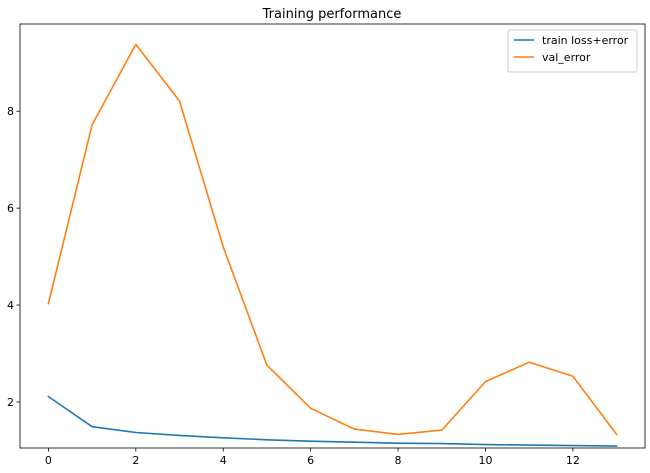 The height and width of the screenshot is (473, 650). What do you see at coordinates (48, 460) in the screenshot?
I see `x-tick-label: 0` at bounding box center [48, 460].